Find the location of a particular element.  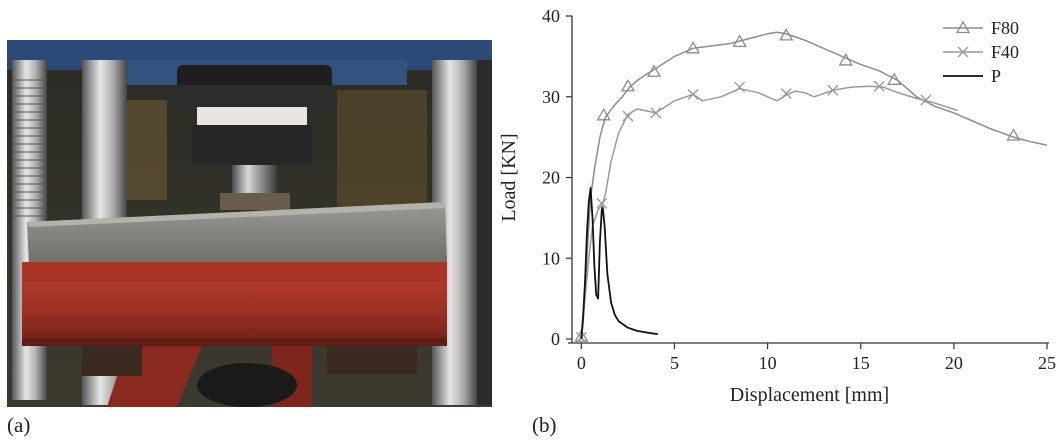

series-line-p is located at coordinates (619, 263).